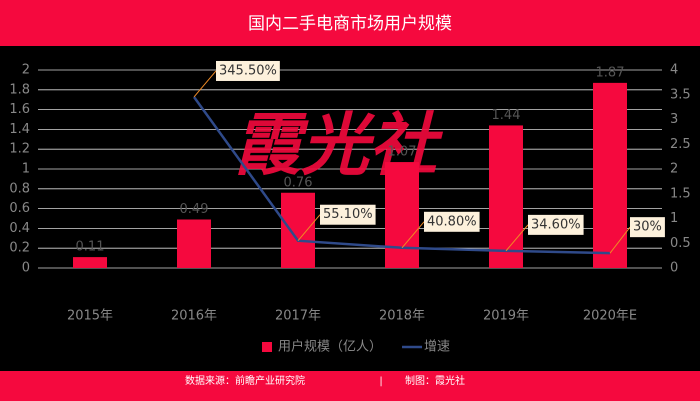 Image resolution: width=700 pixels, height=401 pixels. Describe the element at coordinates (610, 72) in the screenshot. I see `bar-value-label: 1.87` at that location.